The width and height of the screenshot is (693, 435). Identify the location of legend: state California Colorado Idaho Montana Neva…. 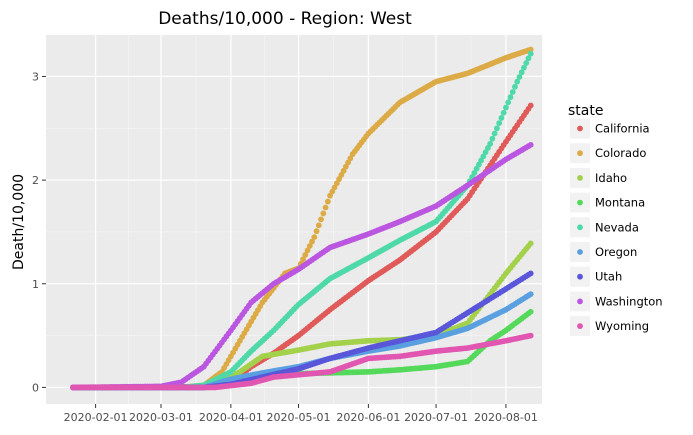
(615, 220).